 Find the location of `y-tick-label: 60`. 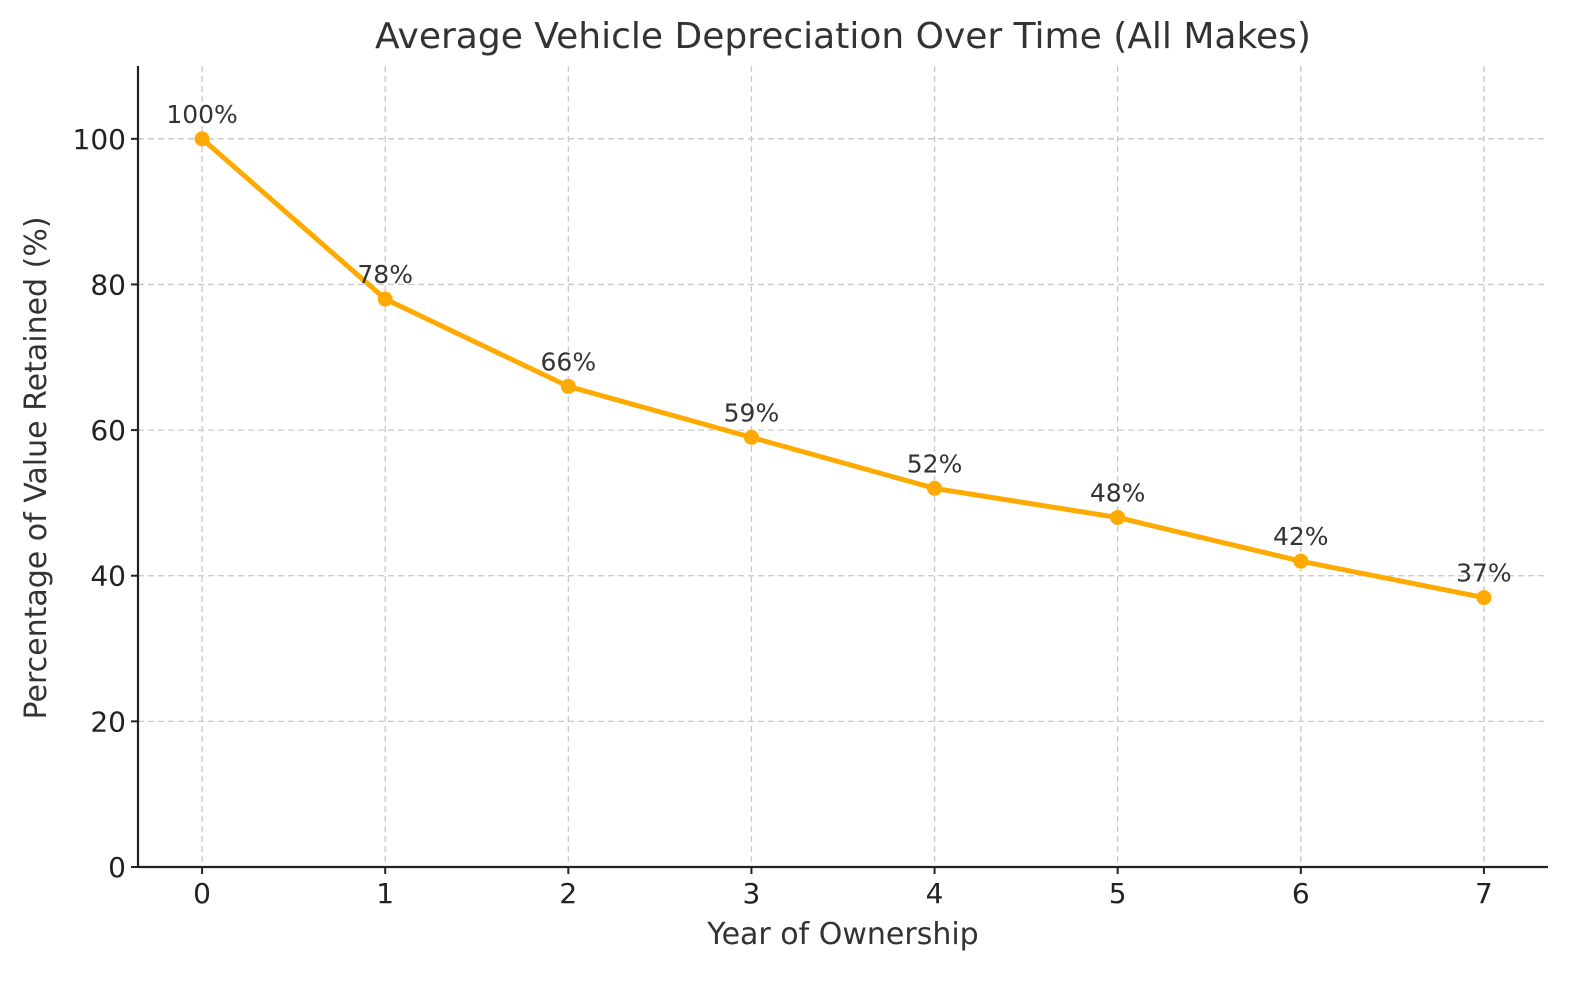

y-tick-label: 60 is located at coordinates (108, 430).